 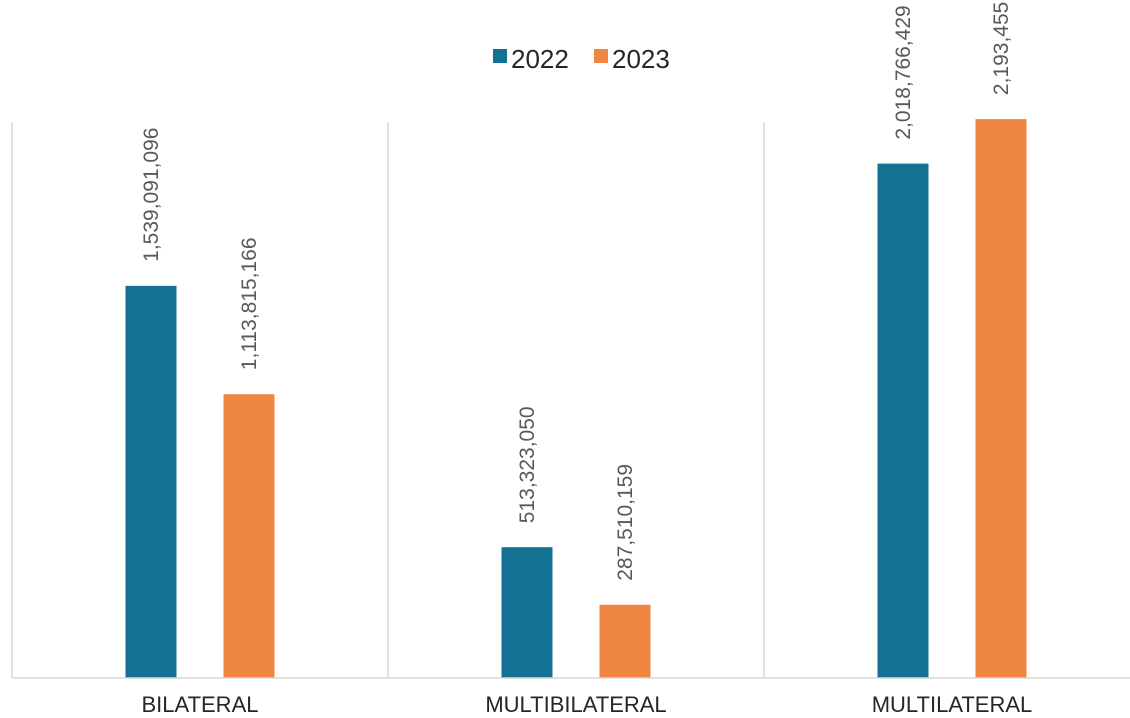 I want to click on data-label-2023-multilateral: 2,193,455,824, so click(x=1001, y=47).